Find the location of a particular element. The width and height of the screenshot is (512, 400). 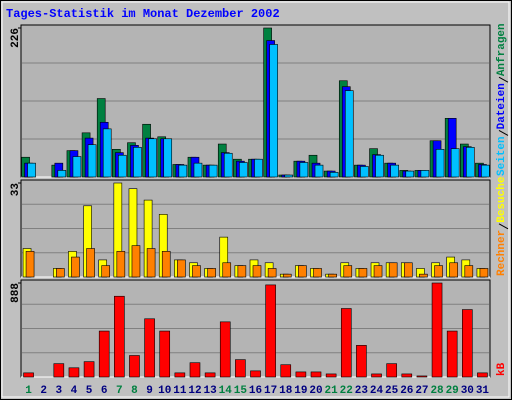

legend-entry: Anfragen is located at coordinates (502, 49).